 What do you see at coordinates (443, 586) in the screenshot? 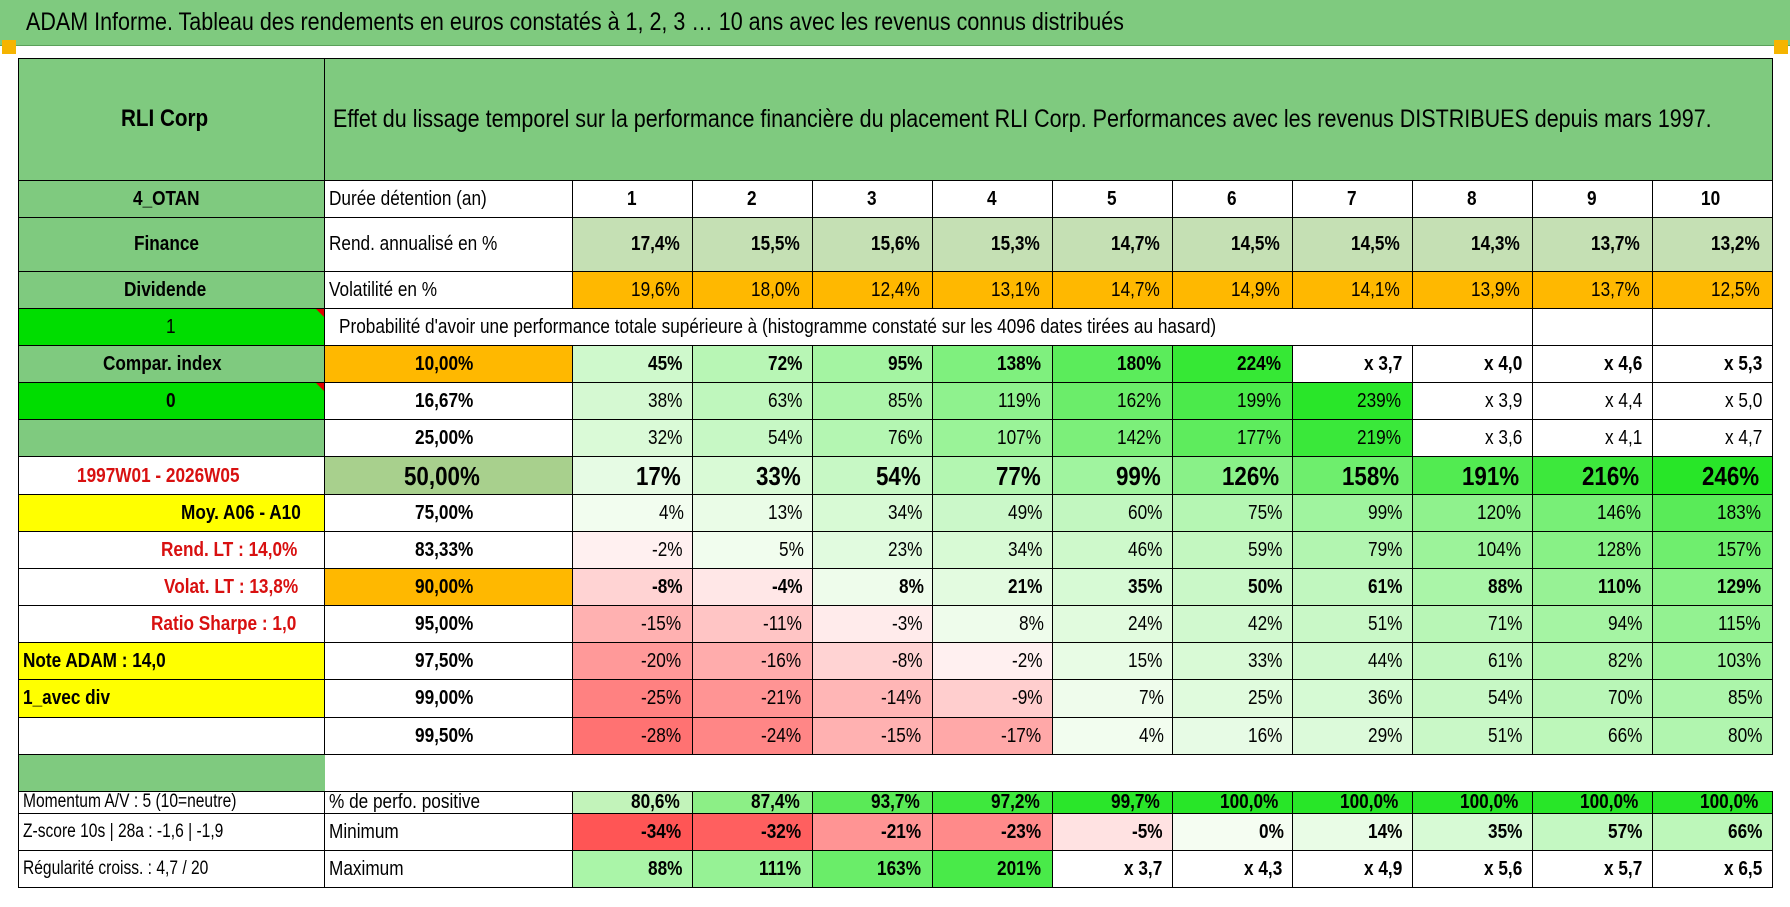
I see `probability-threshold-text: 90,00%` at bounding box center [443, 586].